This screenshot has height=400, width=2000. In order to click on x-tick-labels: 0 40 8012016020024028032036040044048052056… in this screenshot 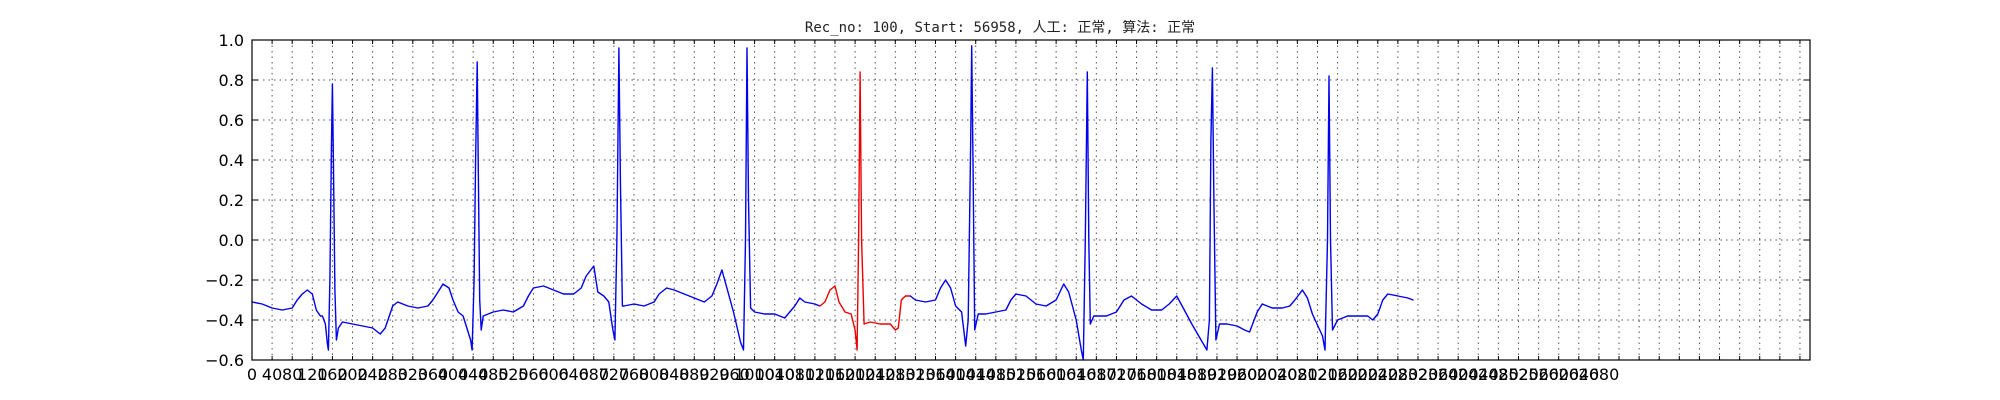, I will do `click(933, 374)`.